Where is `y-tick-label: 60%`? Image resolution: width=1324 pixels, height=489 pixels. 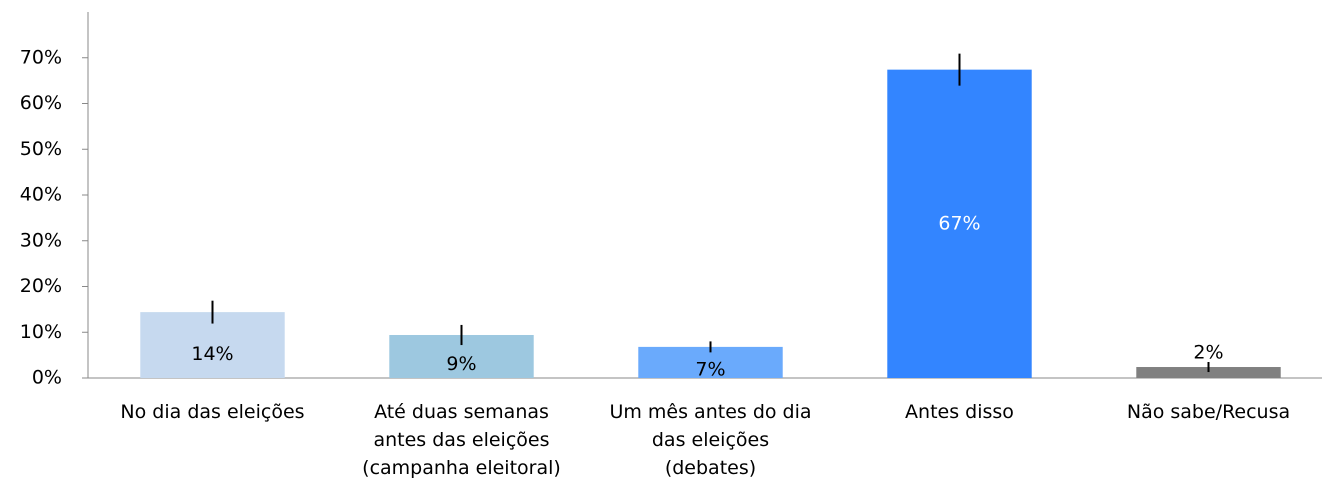
y-tick-label: 60% is located at coordinates (41, 103).